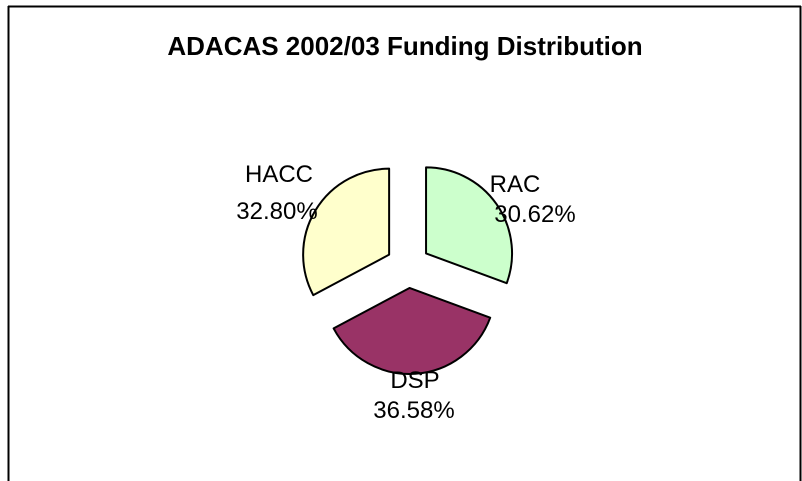 Image resolution: width=802 pixels, height=481 pixels. What do you see at coordinates (413, 410) in the screenshot?
I see `pie-label-dsp-value: 36.58%` at bounding box center [413, 410].